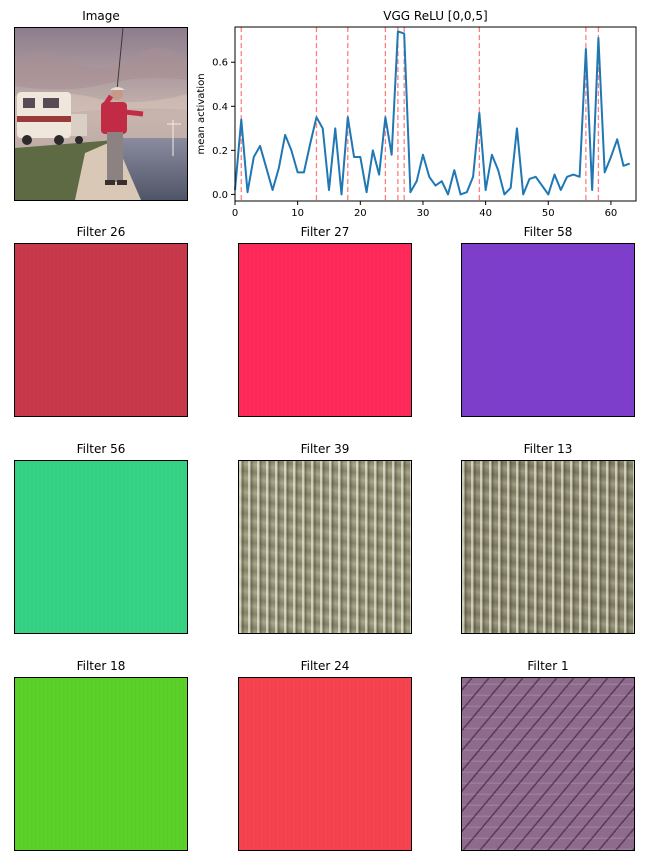 The image size is (648, 864). Describe the element at coordinates (101, 232) in the screenshot. I see `filter-title: Filter 26` at that location.